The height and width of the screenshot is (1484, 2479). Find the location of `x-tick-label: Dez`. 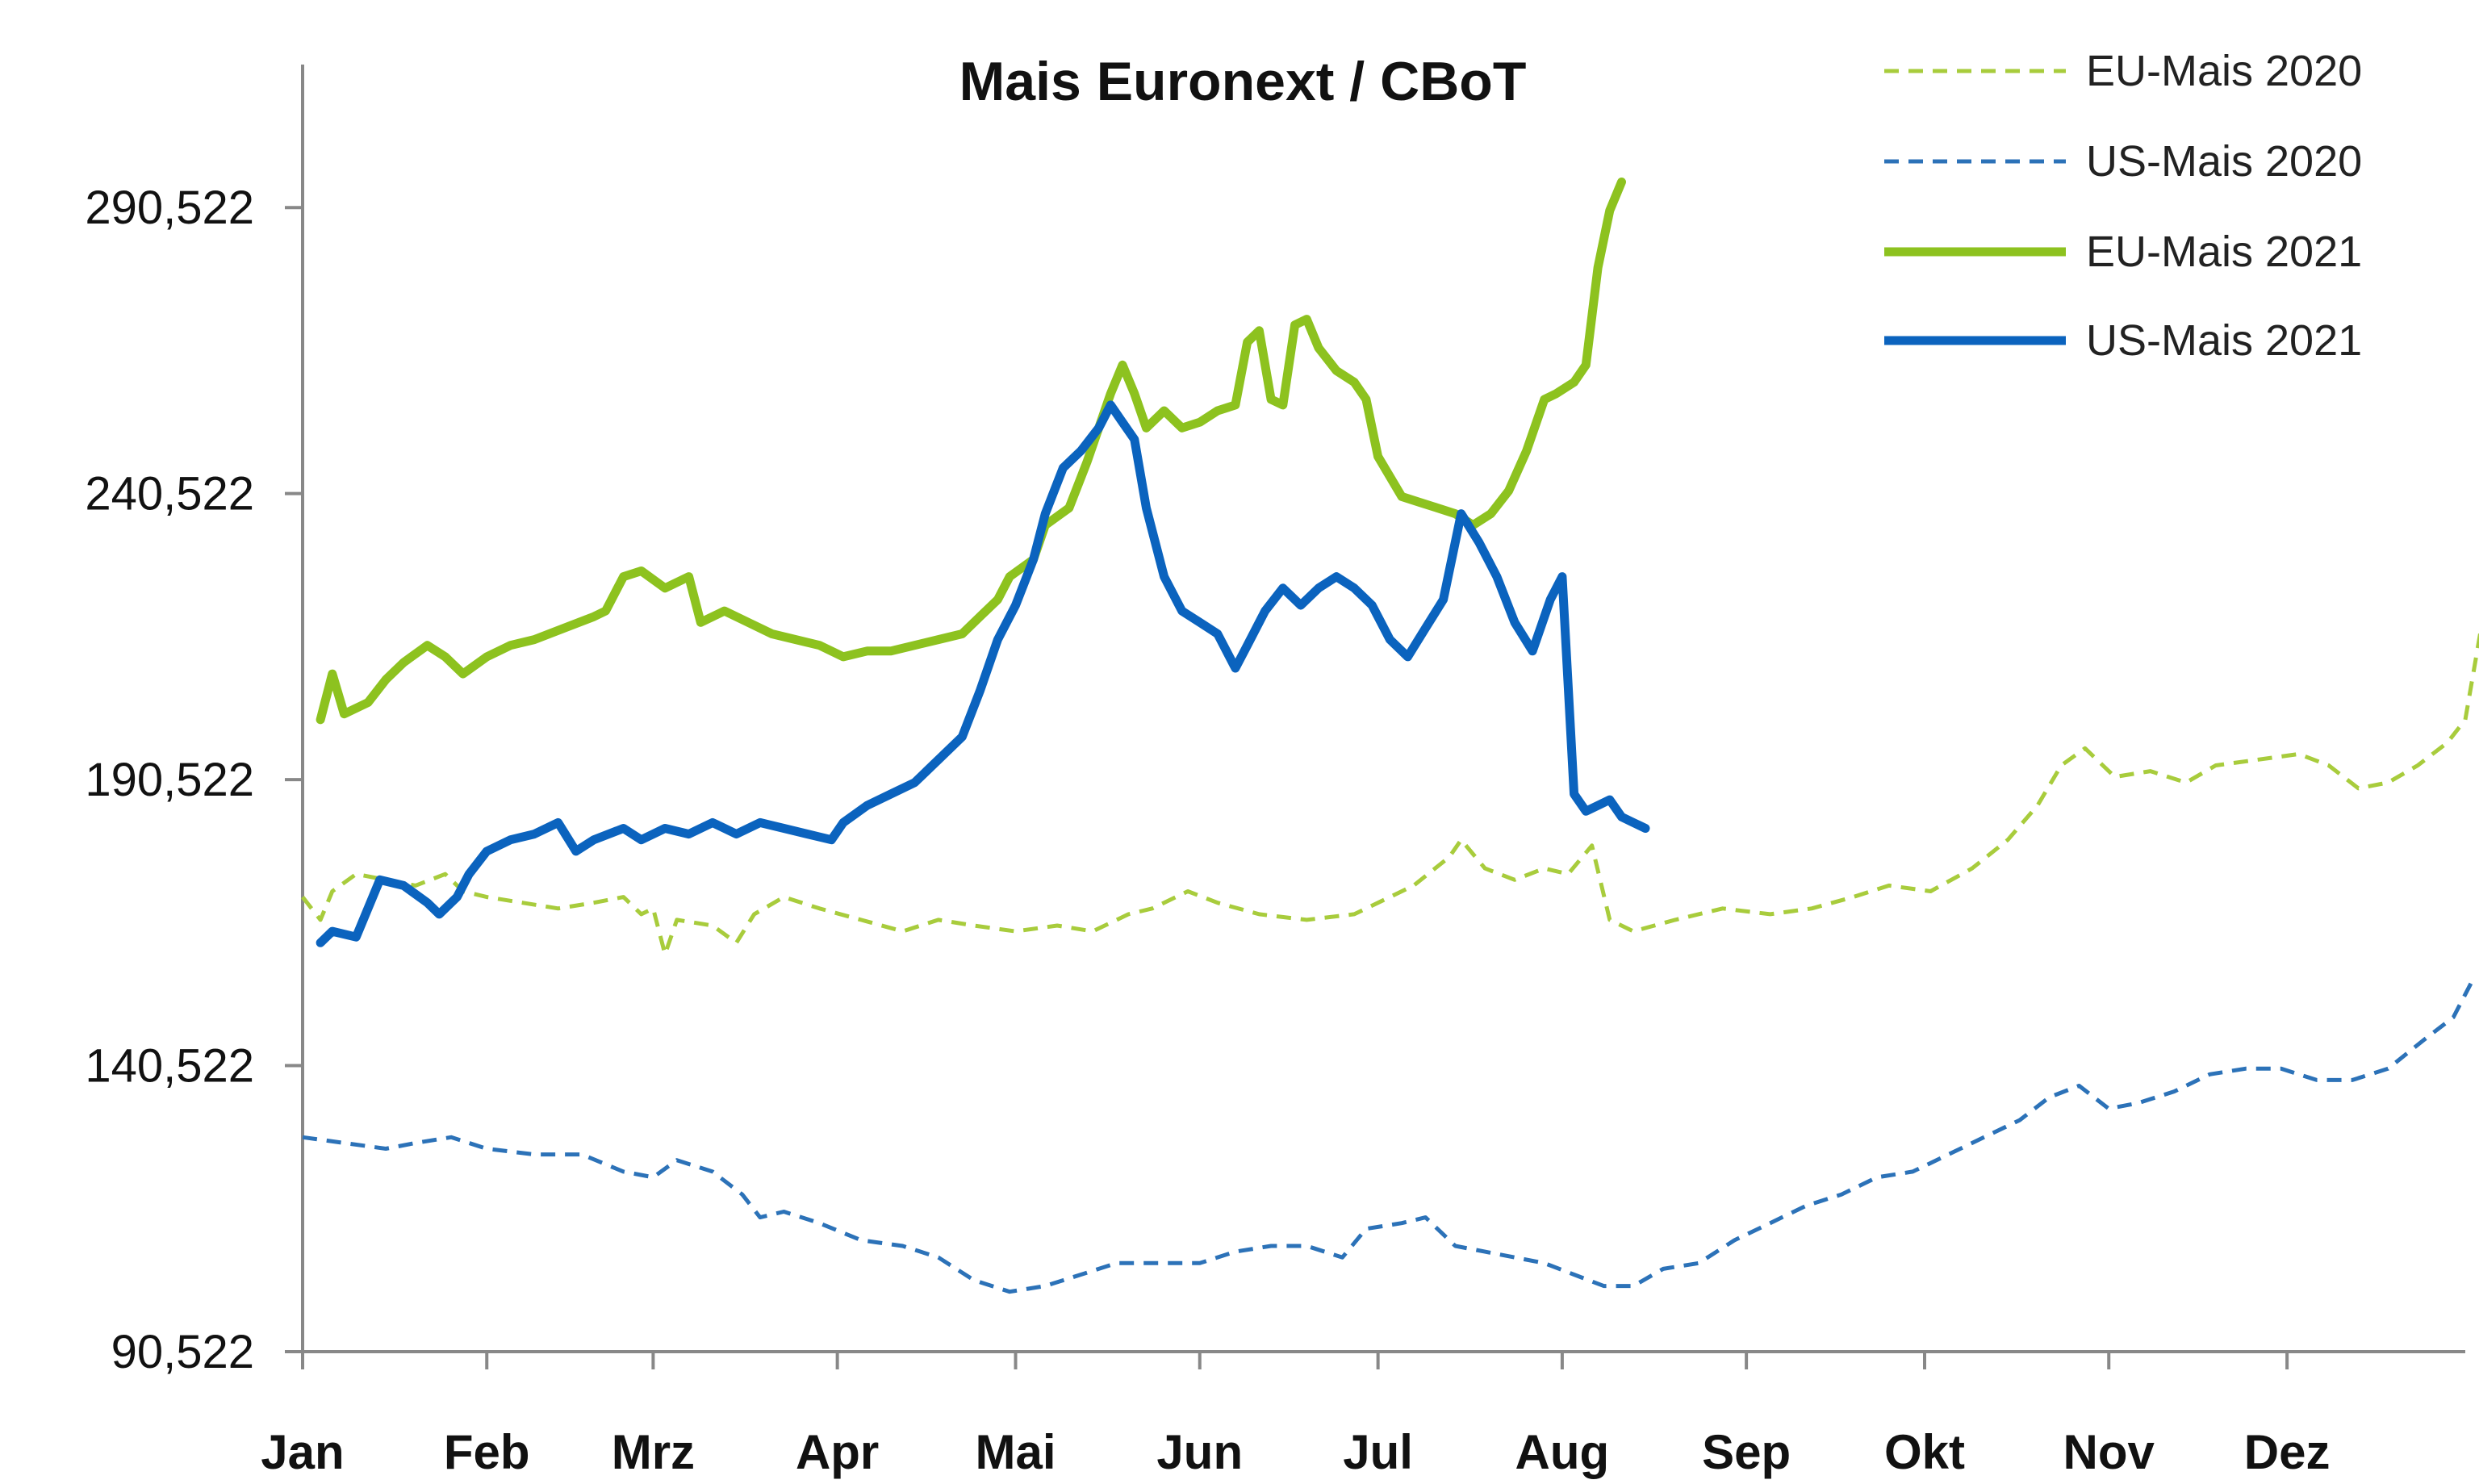

x-tick-label: Dez is located at coordinates (2287, 1452).